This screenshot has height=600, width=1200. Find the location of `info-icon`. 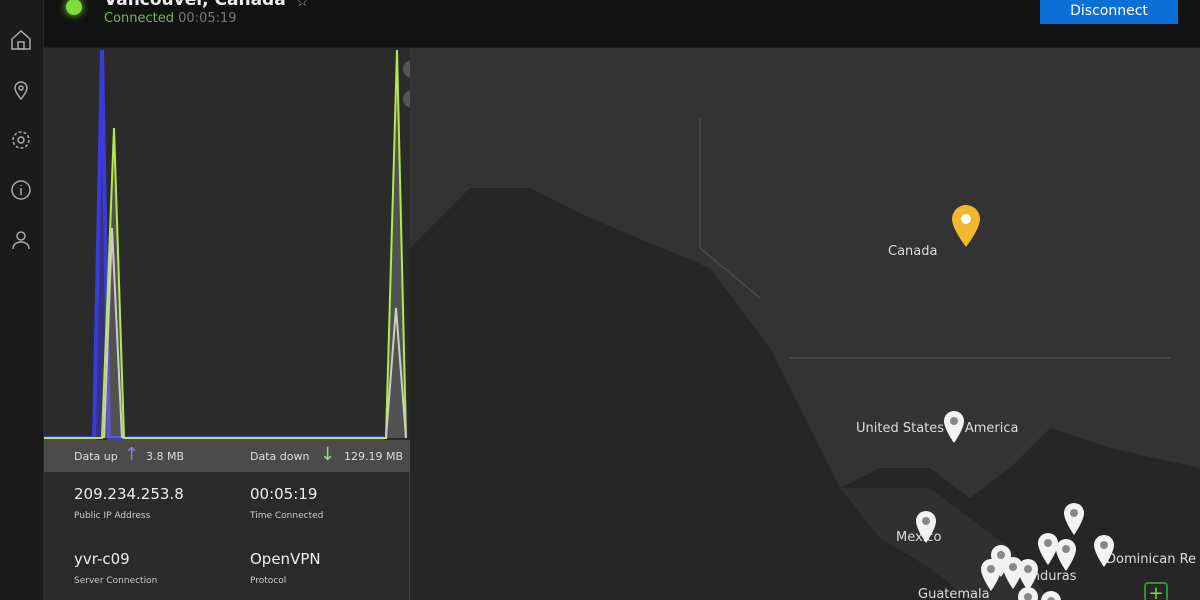

info-icon is located at coordinates (21, 190).